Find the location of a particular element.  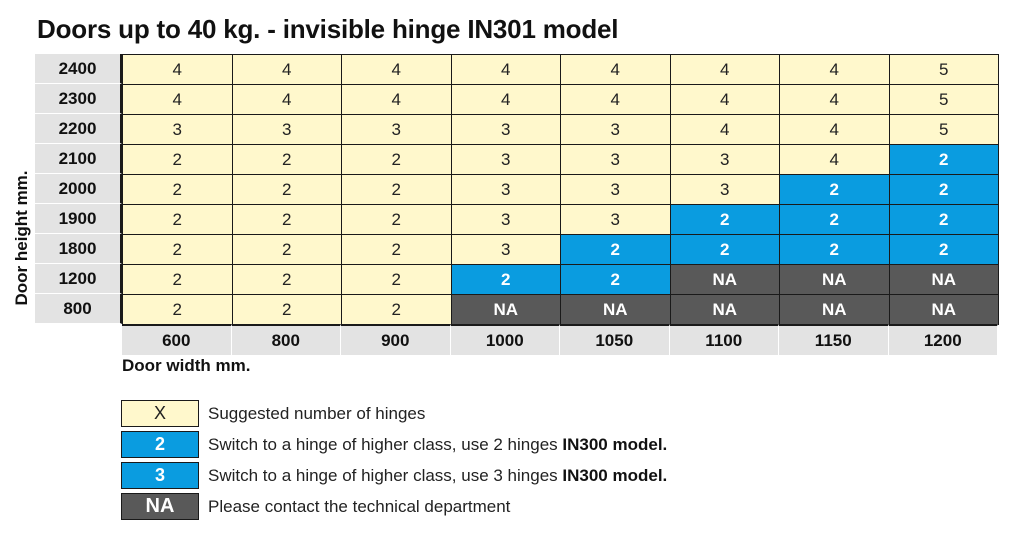

column-header-1200: 1200 is located at coordinates (943, 339).